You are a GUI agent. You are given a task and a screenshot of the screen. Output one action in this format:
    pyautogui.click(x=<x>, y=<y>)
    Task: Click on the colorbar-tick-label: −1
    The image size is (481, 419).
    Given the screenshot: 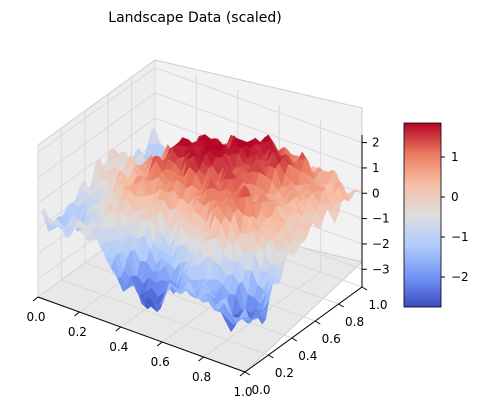 What is the action you would take?
    pyautogui.click(x=460, y=237)
    